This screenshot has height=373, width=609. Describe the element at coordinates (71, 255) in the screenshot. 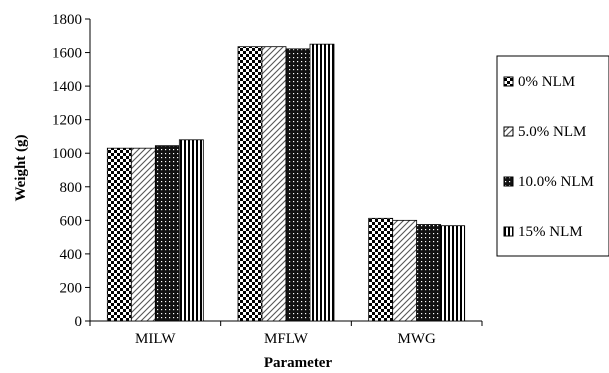

I see `y-tick-label: 400` at that location.